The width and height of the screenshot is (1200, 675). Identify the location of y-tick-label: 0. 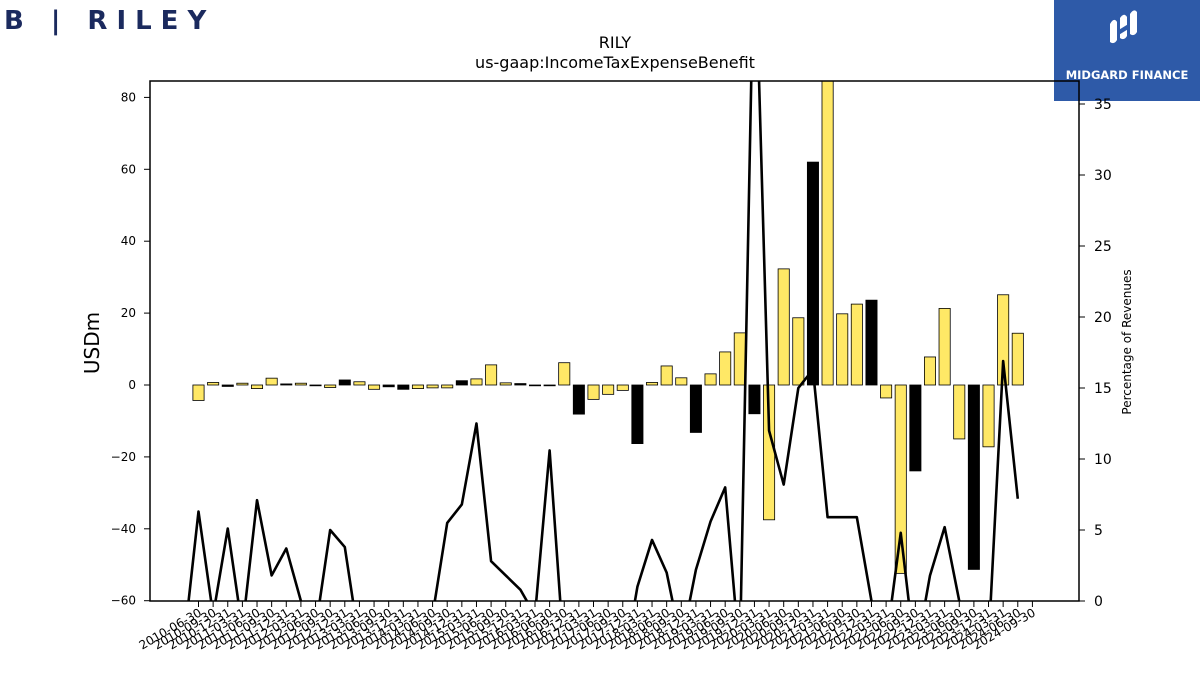
(132, 385).